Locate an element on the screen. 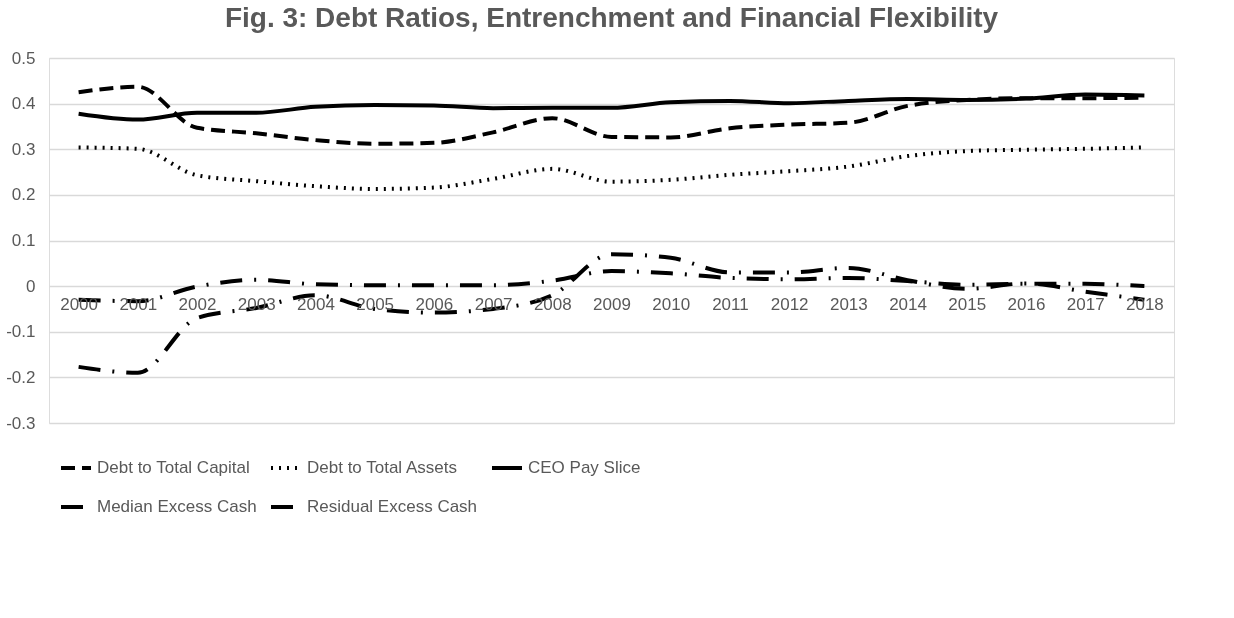  x-tick-label: 2008 is located at coordinates (552, 304).